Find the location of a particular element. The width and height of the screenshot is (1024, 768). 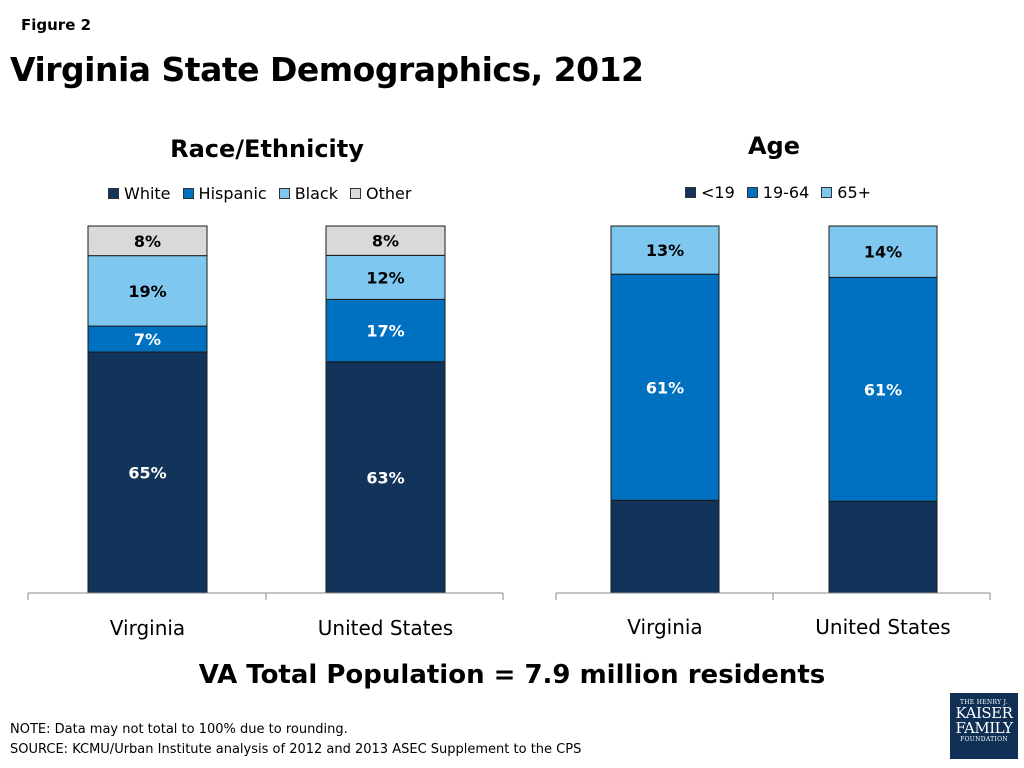

legend-item: Other is located at coordinates (380, 193).